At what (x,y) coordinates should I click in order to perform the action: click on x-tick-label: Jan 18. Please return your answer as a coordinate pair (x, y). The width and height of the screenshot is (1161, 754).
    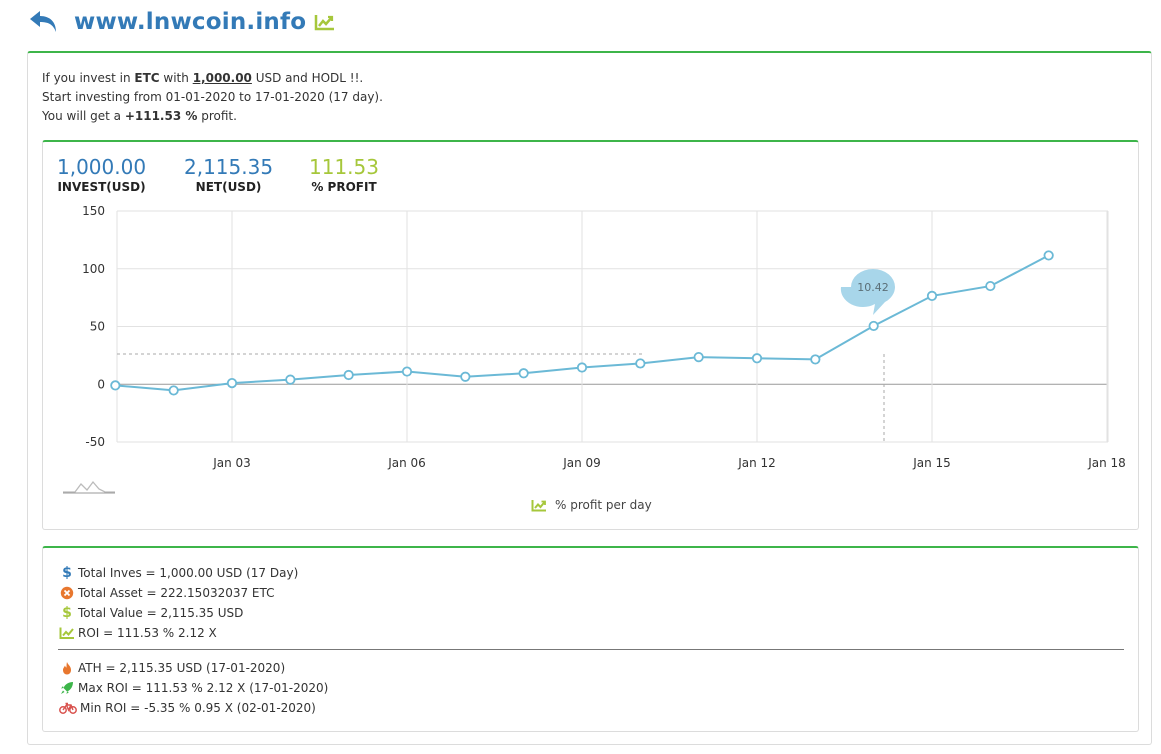
    Looking at the image, I should click on (1106, 463).